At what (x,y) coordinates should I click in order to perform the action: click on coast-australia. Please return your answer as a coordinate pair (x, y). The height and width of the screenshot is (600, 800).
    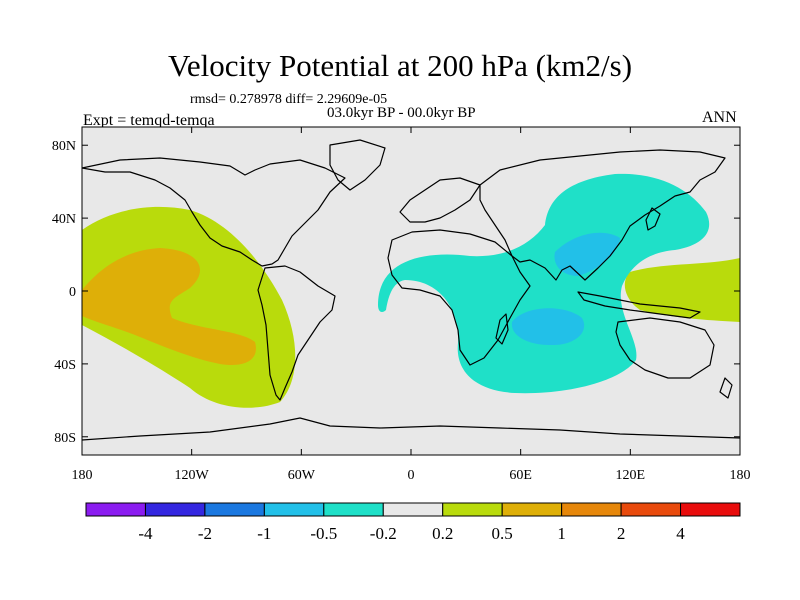
    Looking at the image, I should click on (665, 348).